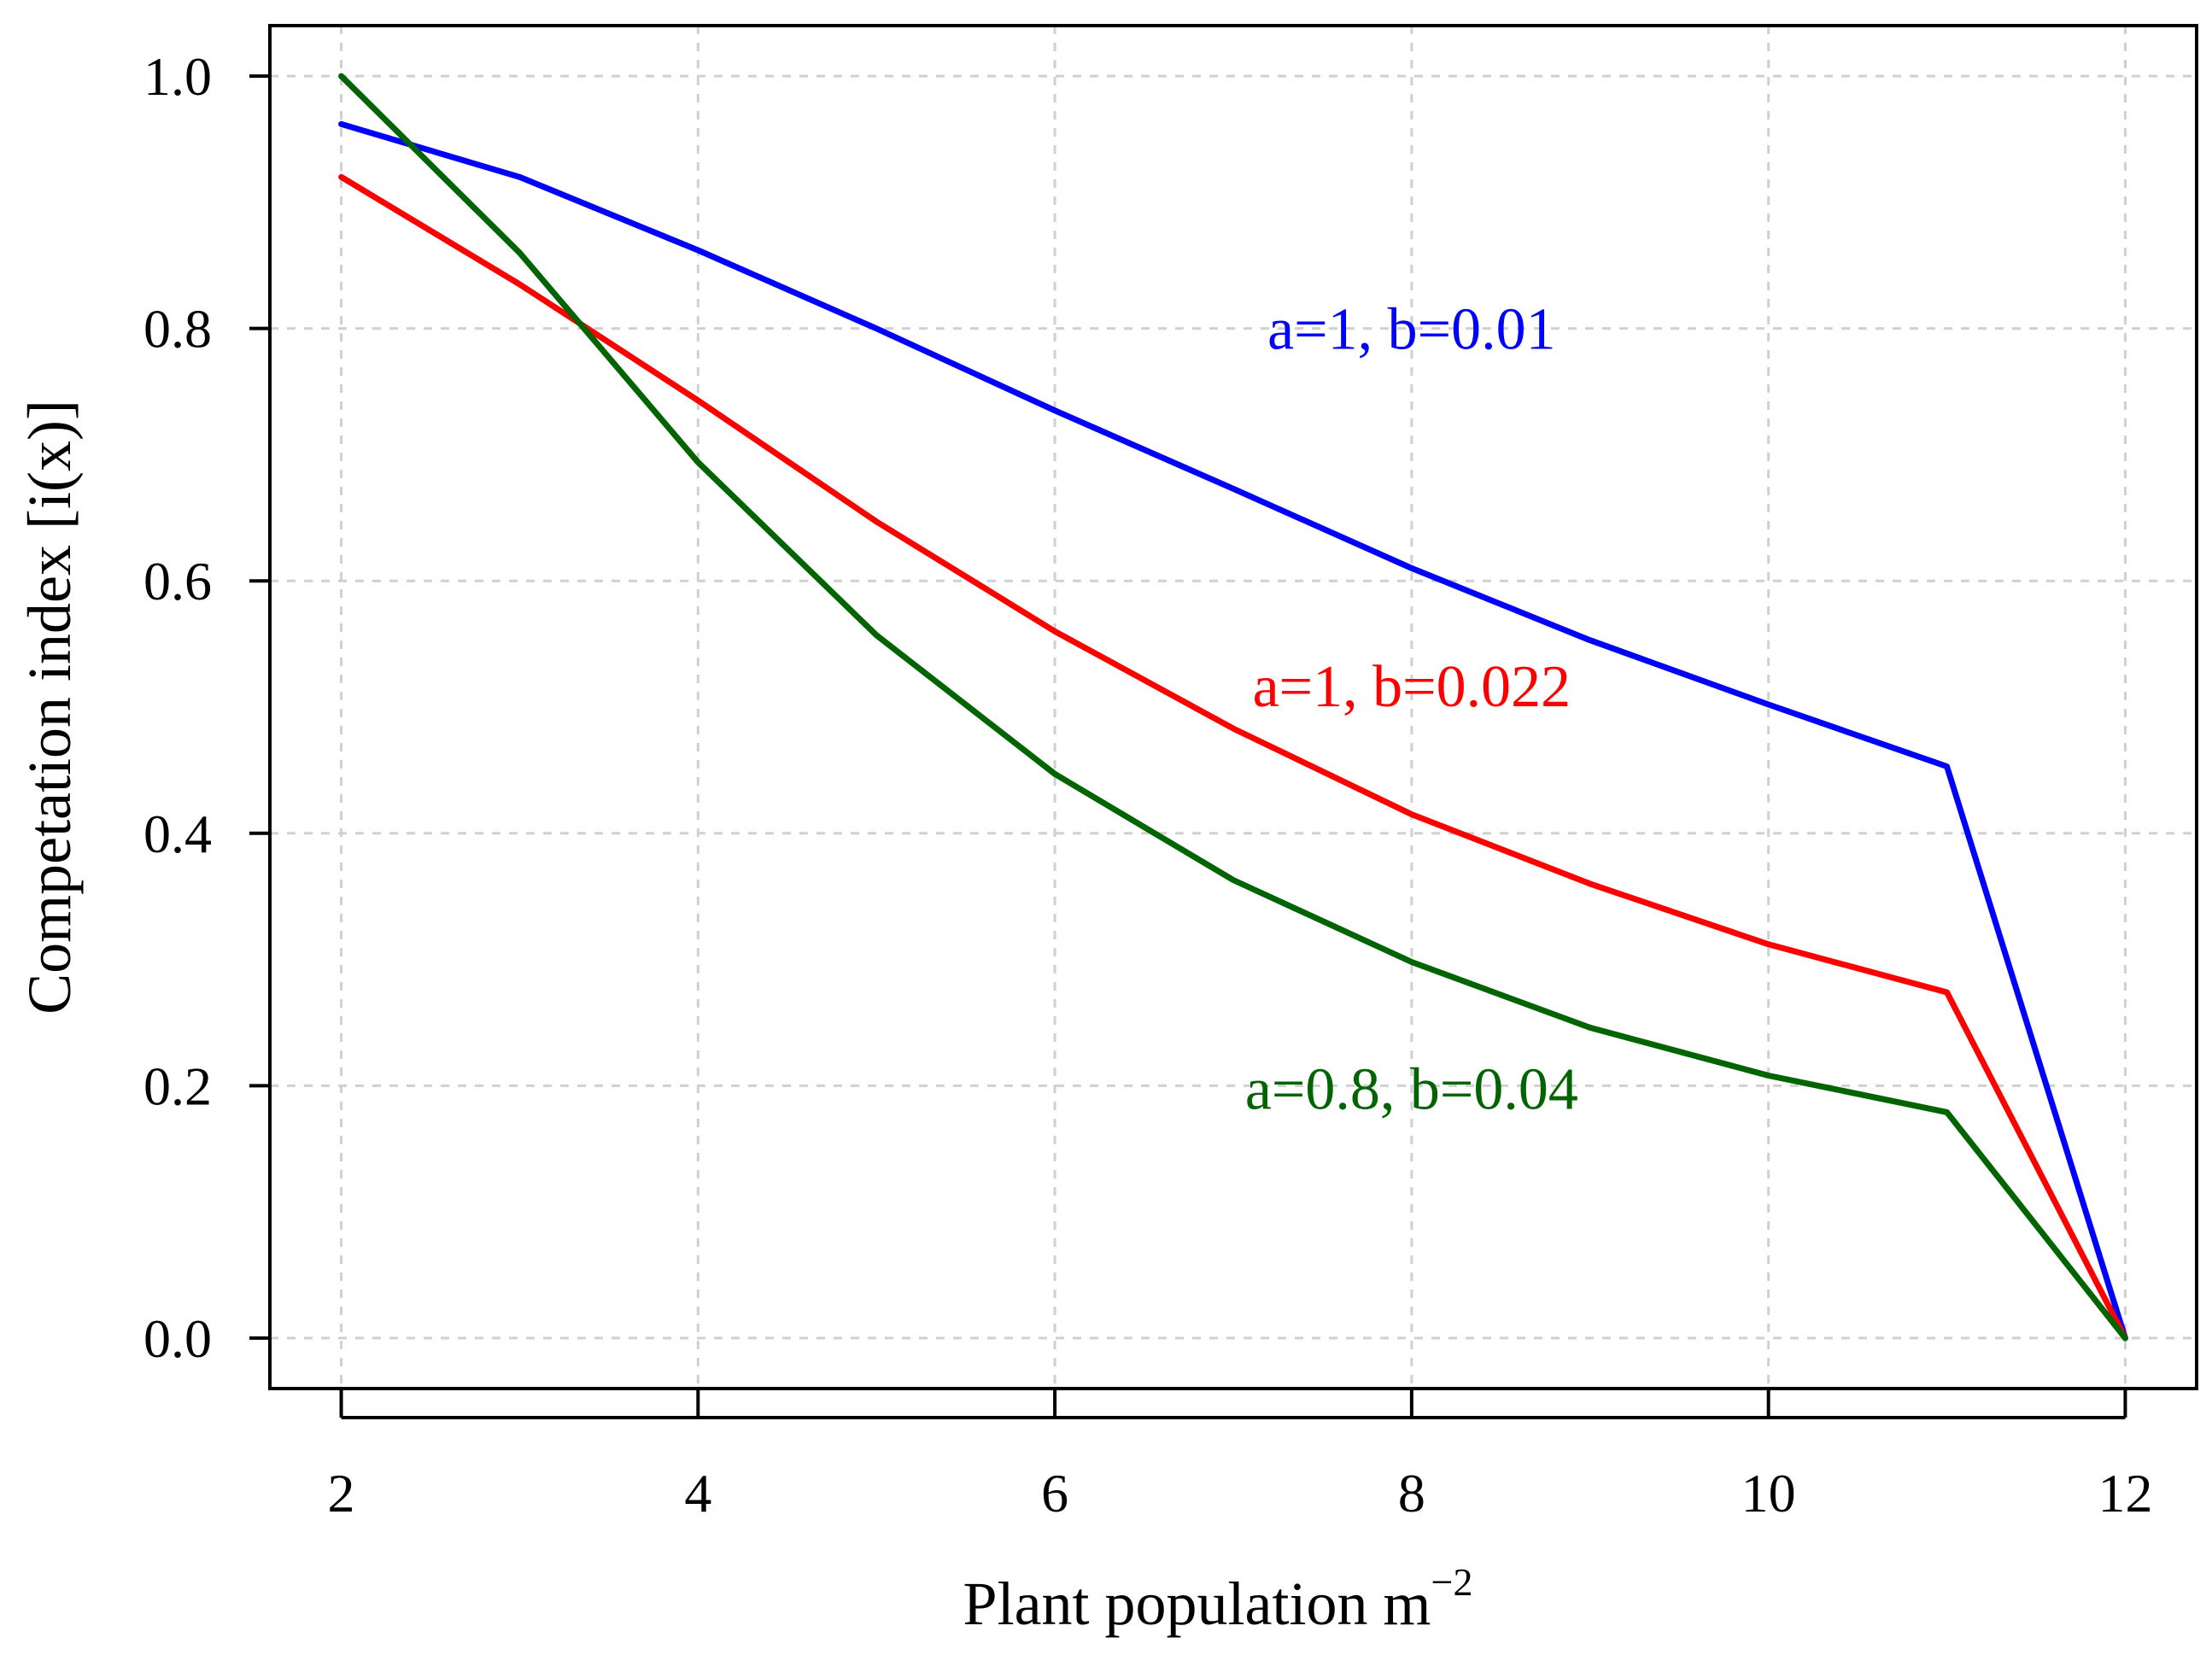 Image resolution: width=2212 pixels, height=1655 pixels. What do you see at coordinates (342, 1493) in the screenshot?
I see `x-tick-label-0: 2` at bounding box center [342, 1493].